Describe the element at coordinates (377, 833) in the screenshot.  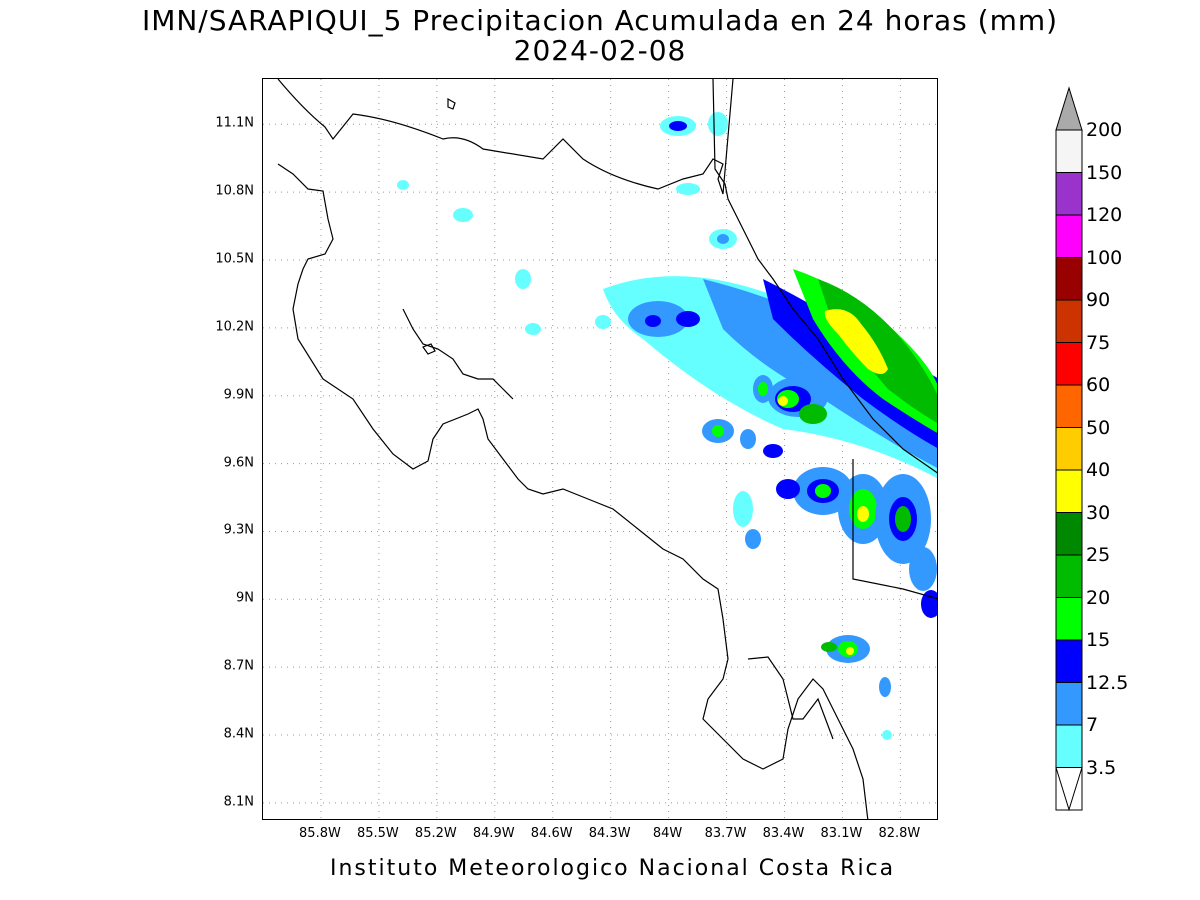
I see `lon-tick-label: 85.5W` at that location.